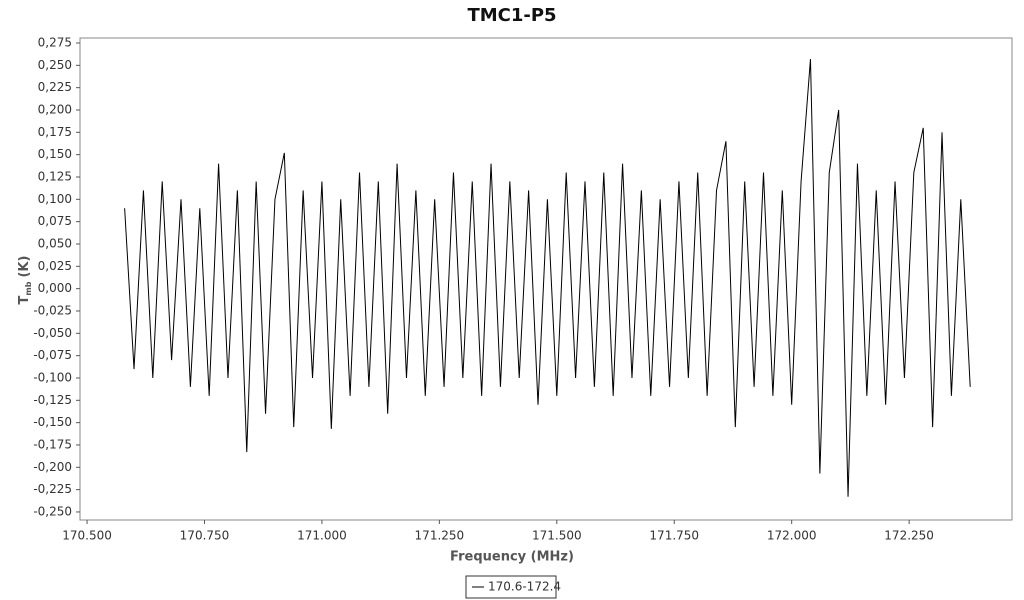  Describe the element at coordinates (55, 43) in the screenshot. I see `y-tick-label: 0,275` at that location.